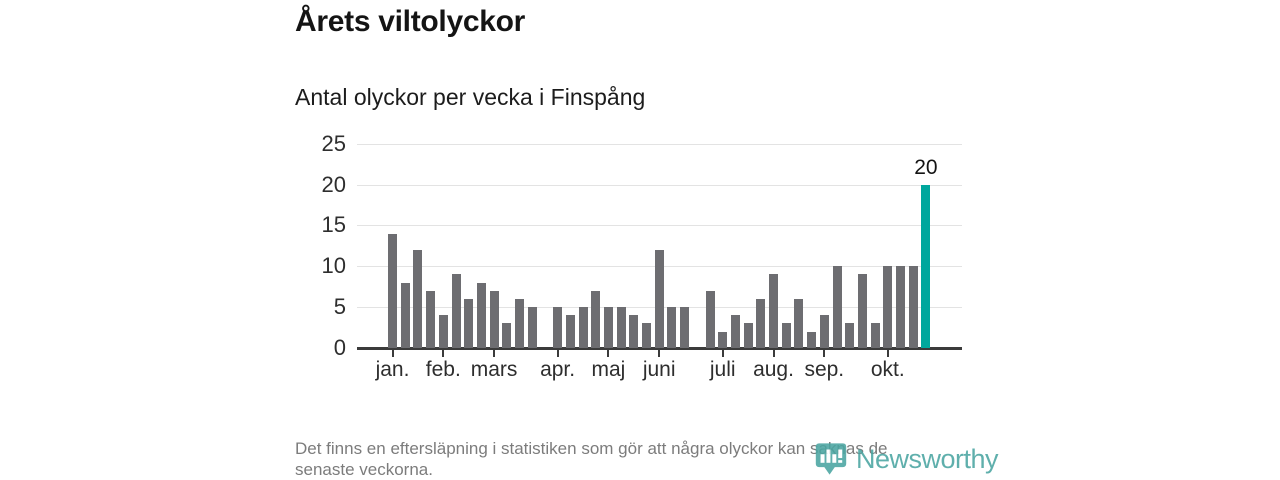 The image size is (1280, 480). I want to click on chart-subtitle: Antal olyckor per vecka i Finspång, so click(470, 97).